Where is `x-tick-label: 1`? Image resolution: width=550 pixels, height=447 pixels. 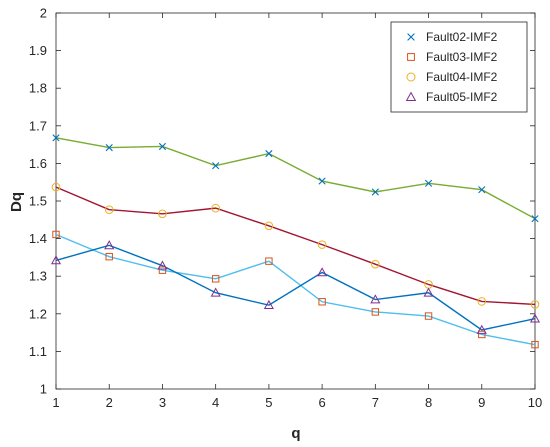
x-tick-label: 1 is located at coordinates (55, 402).